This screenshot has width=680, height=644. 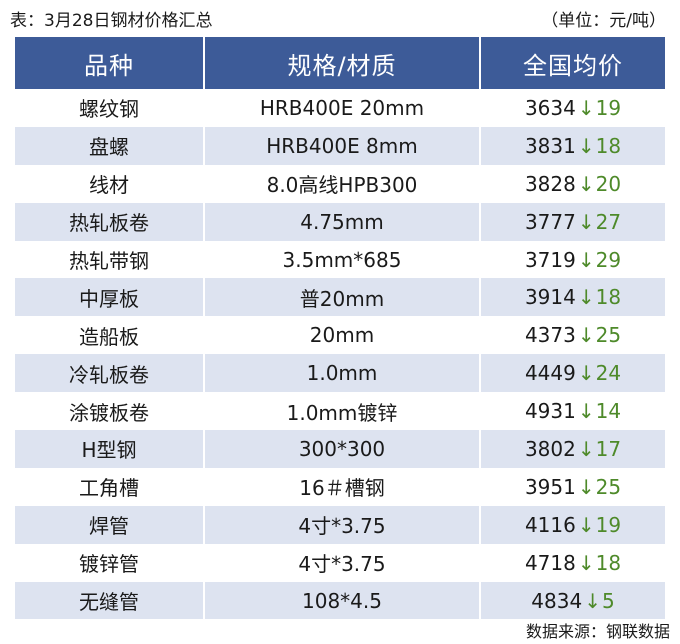 What do you see at coordinates (550, 562) in the screenshot?
I see `price-value: 4718` at bounding box center [550, 562].